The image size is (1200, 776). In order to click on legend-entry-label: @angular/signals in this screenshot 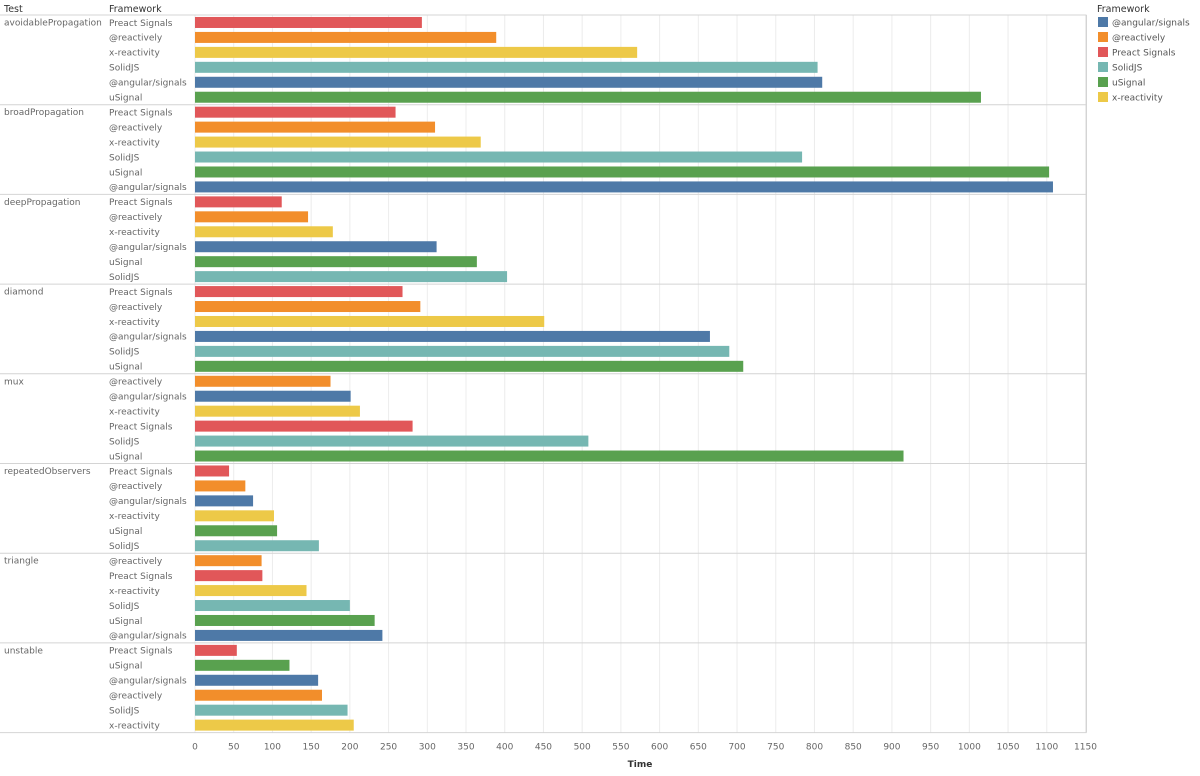, I will do `click(1151, 24)`.